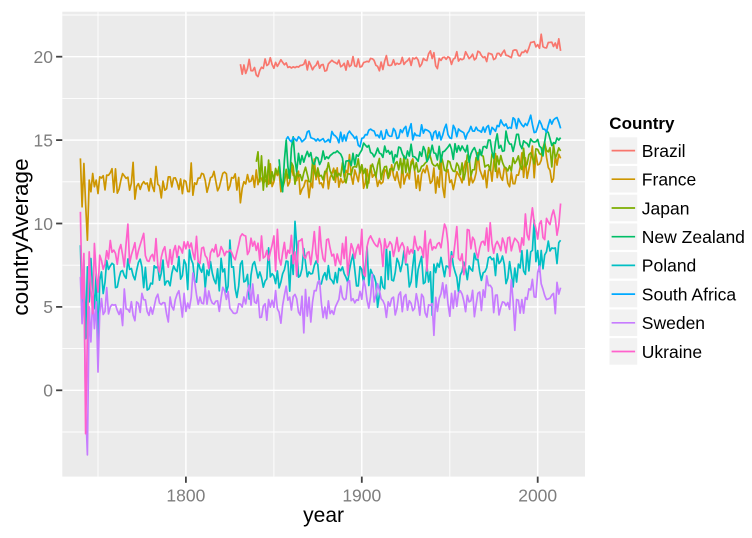  I want to click on svg-text: 1800, so click(185, 495).